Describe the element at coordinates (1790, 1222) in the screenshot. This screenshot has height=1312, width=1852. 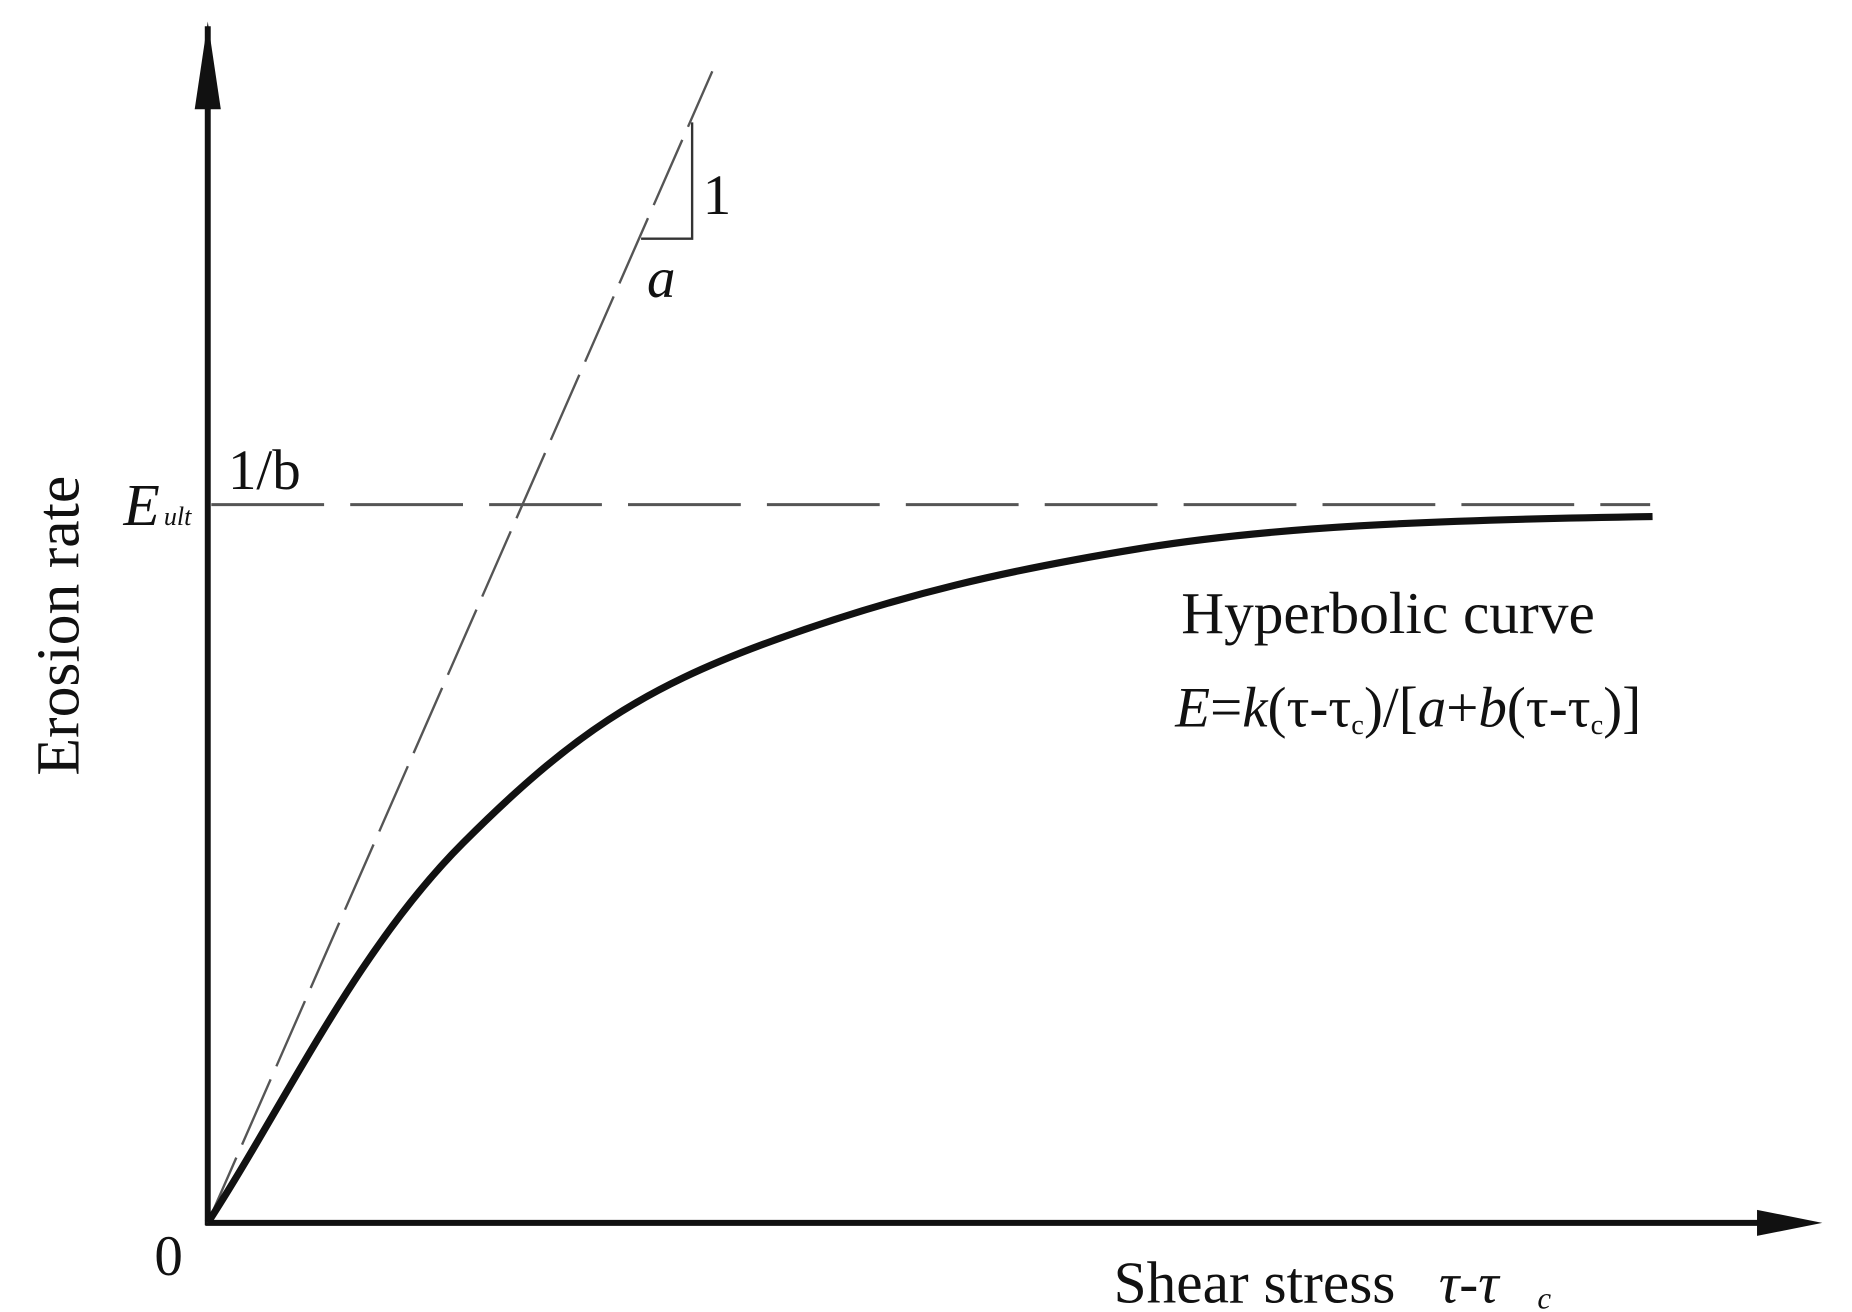
I see `x-arrow` at that location.